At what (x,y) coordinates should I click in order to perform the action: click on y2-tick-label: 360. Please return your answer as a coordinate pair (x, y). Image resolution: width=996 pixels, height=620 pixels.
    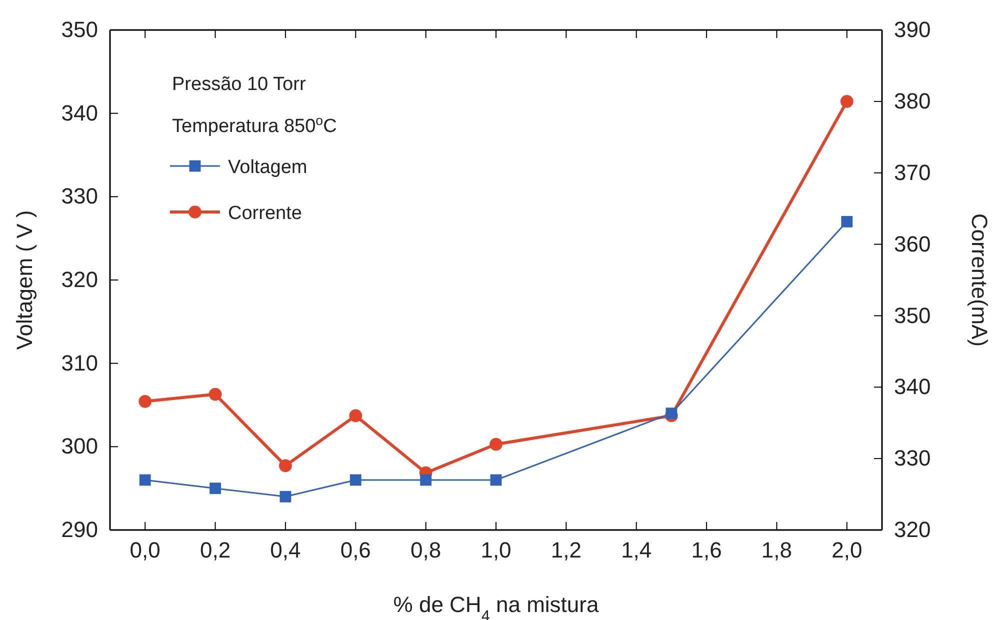
    Looking at the image, I should click on (912, 243).